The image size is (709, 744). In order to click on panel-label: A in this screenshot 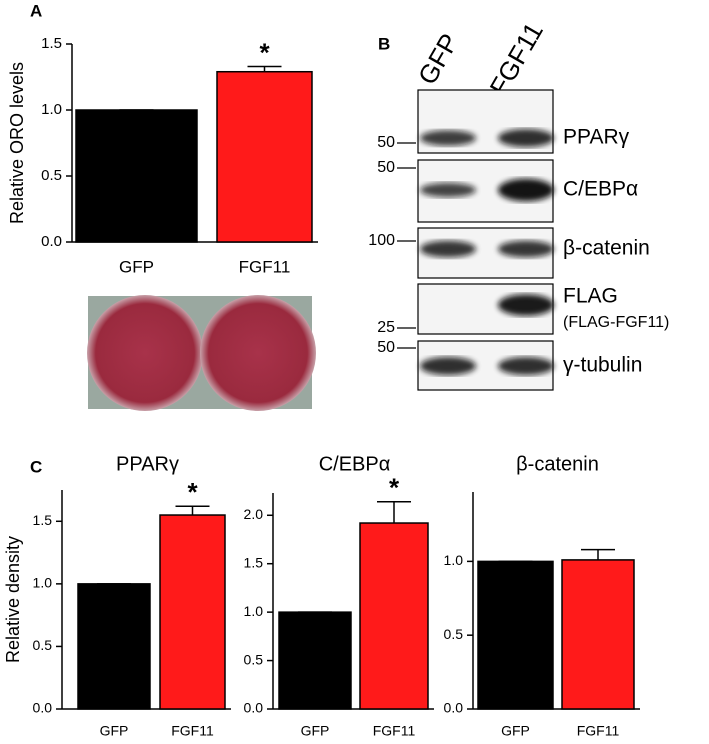, I will do `click(36, 10)`.